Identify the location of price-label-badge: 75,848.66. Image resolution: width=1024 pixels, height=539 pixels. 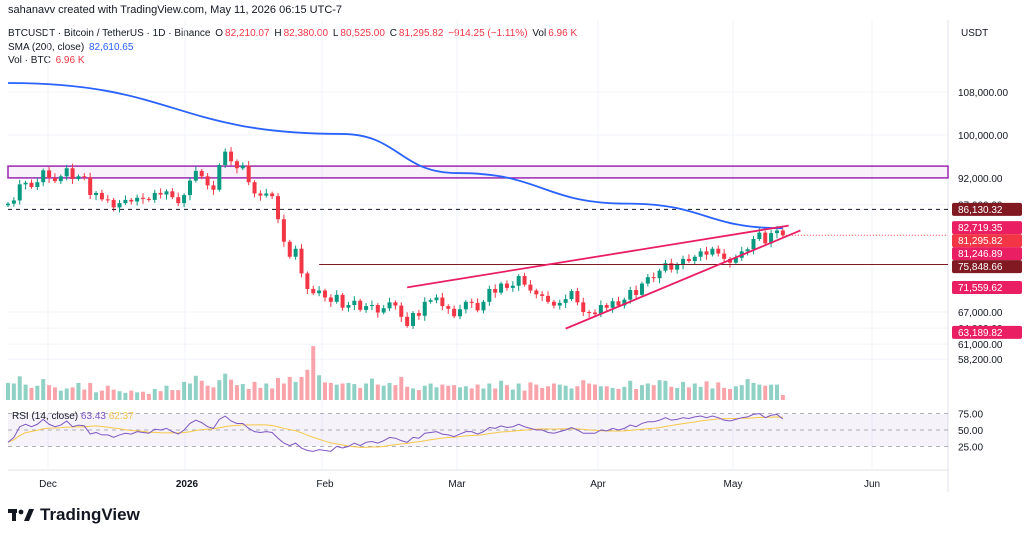
(987, 267).